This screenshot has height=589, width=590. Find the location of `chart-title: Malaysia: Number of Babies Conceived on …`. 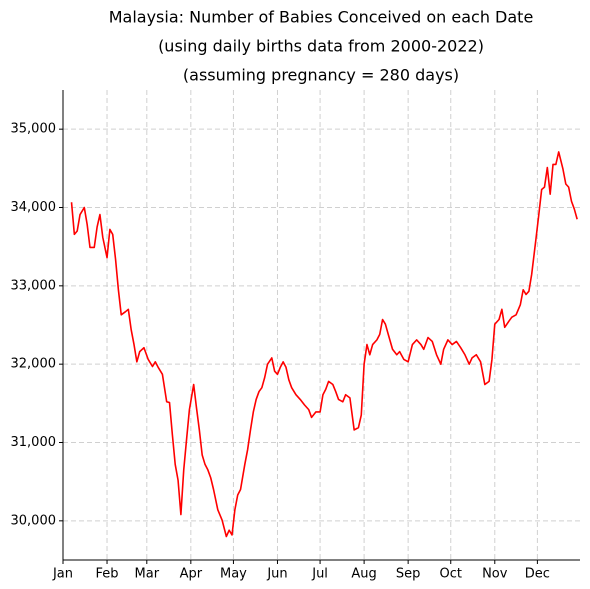

chart-title: Malaysia: Number of Babies Conceived on … is located at coordinates (321, 17).